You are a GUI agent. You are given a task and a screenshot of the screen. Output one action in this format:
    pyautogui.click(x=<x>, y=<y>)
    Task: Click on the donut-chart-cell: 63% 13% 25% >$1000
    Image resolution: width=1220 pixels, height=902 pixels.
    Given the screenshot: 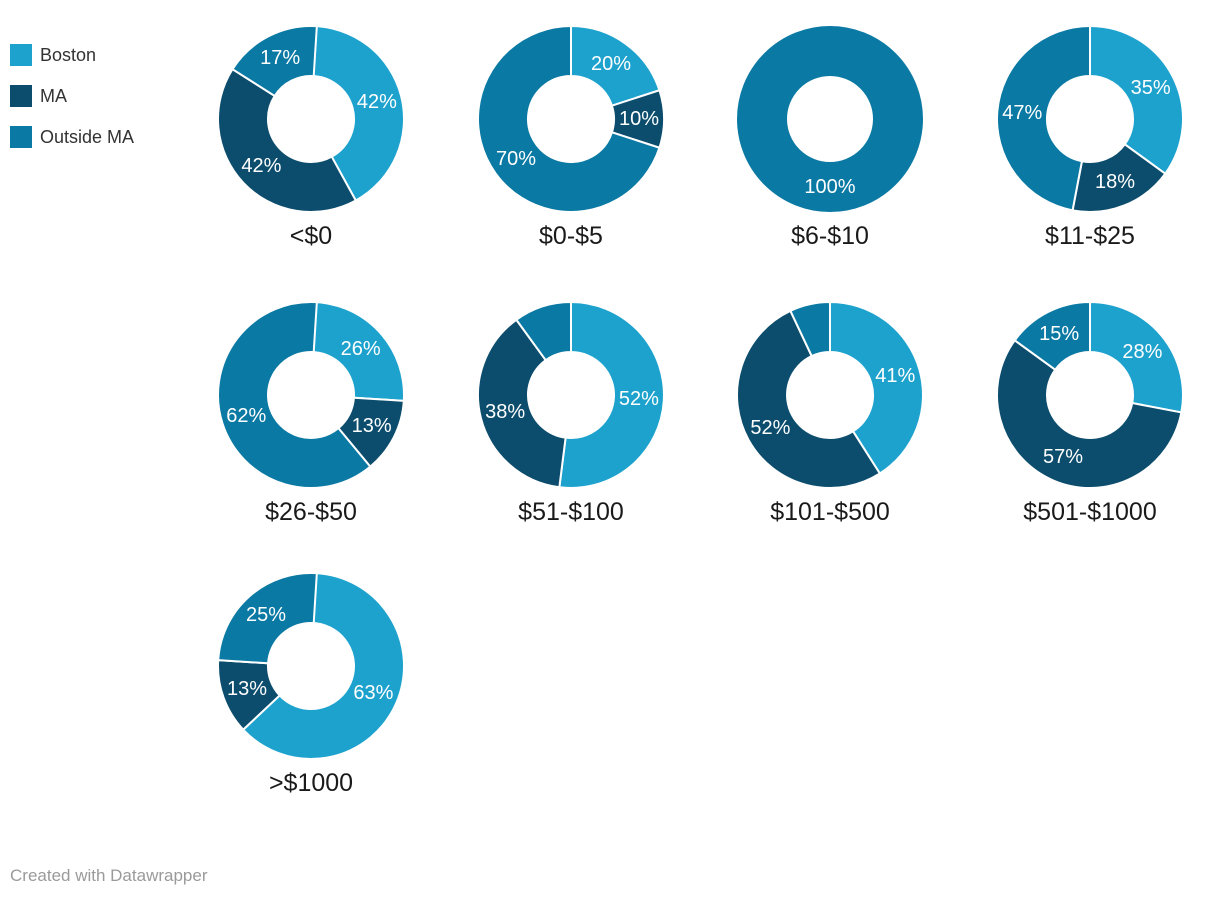 What is the action you would take?
    pyautogui.click(x=311, y=693)
    